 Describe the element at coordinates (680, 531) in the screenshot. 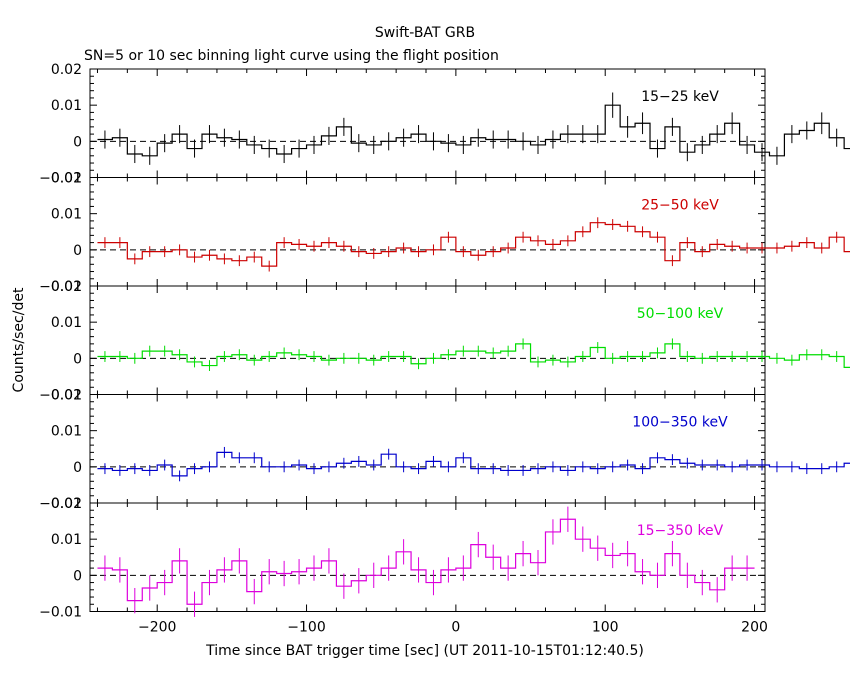

I see `band-label: 15−350 keV` at that location.